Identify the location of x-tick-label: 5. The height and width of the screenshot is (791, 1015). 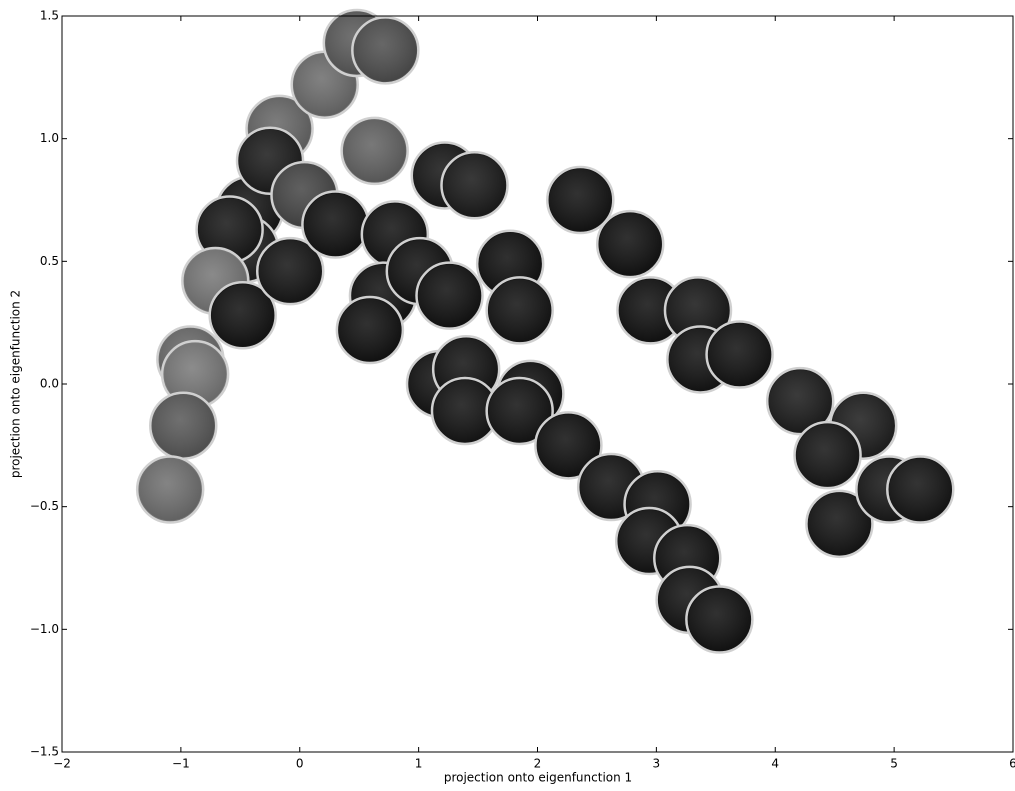
(894, 764).